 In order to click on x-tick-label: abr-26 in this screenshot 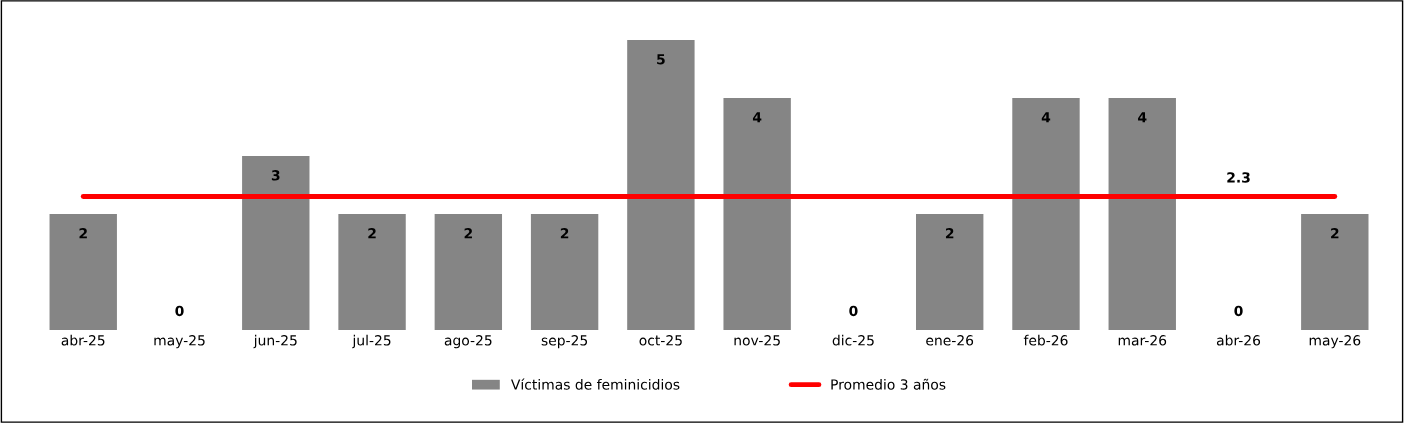, I will do `click(1238, 340)`.